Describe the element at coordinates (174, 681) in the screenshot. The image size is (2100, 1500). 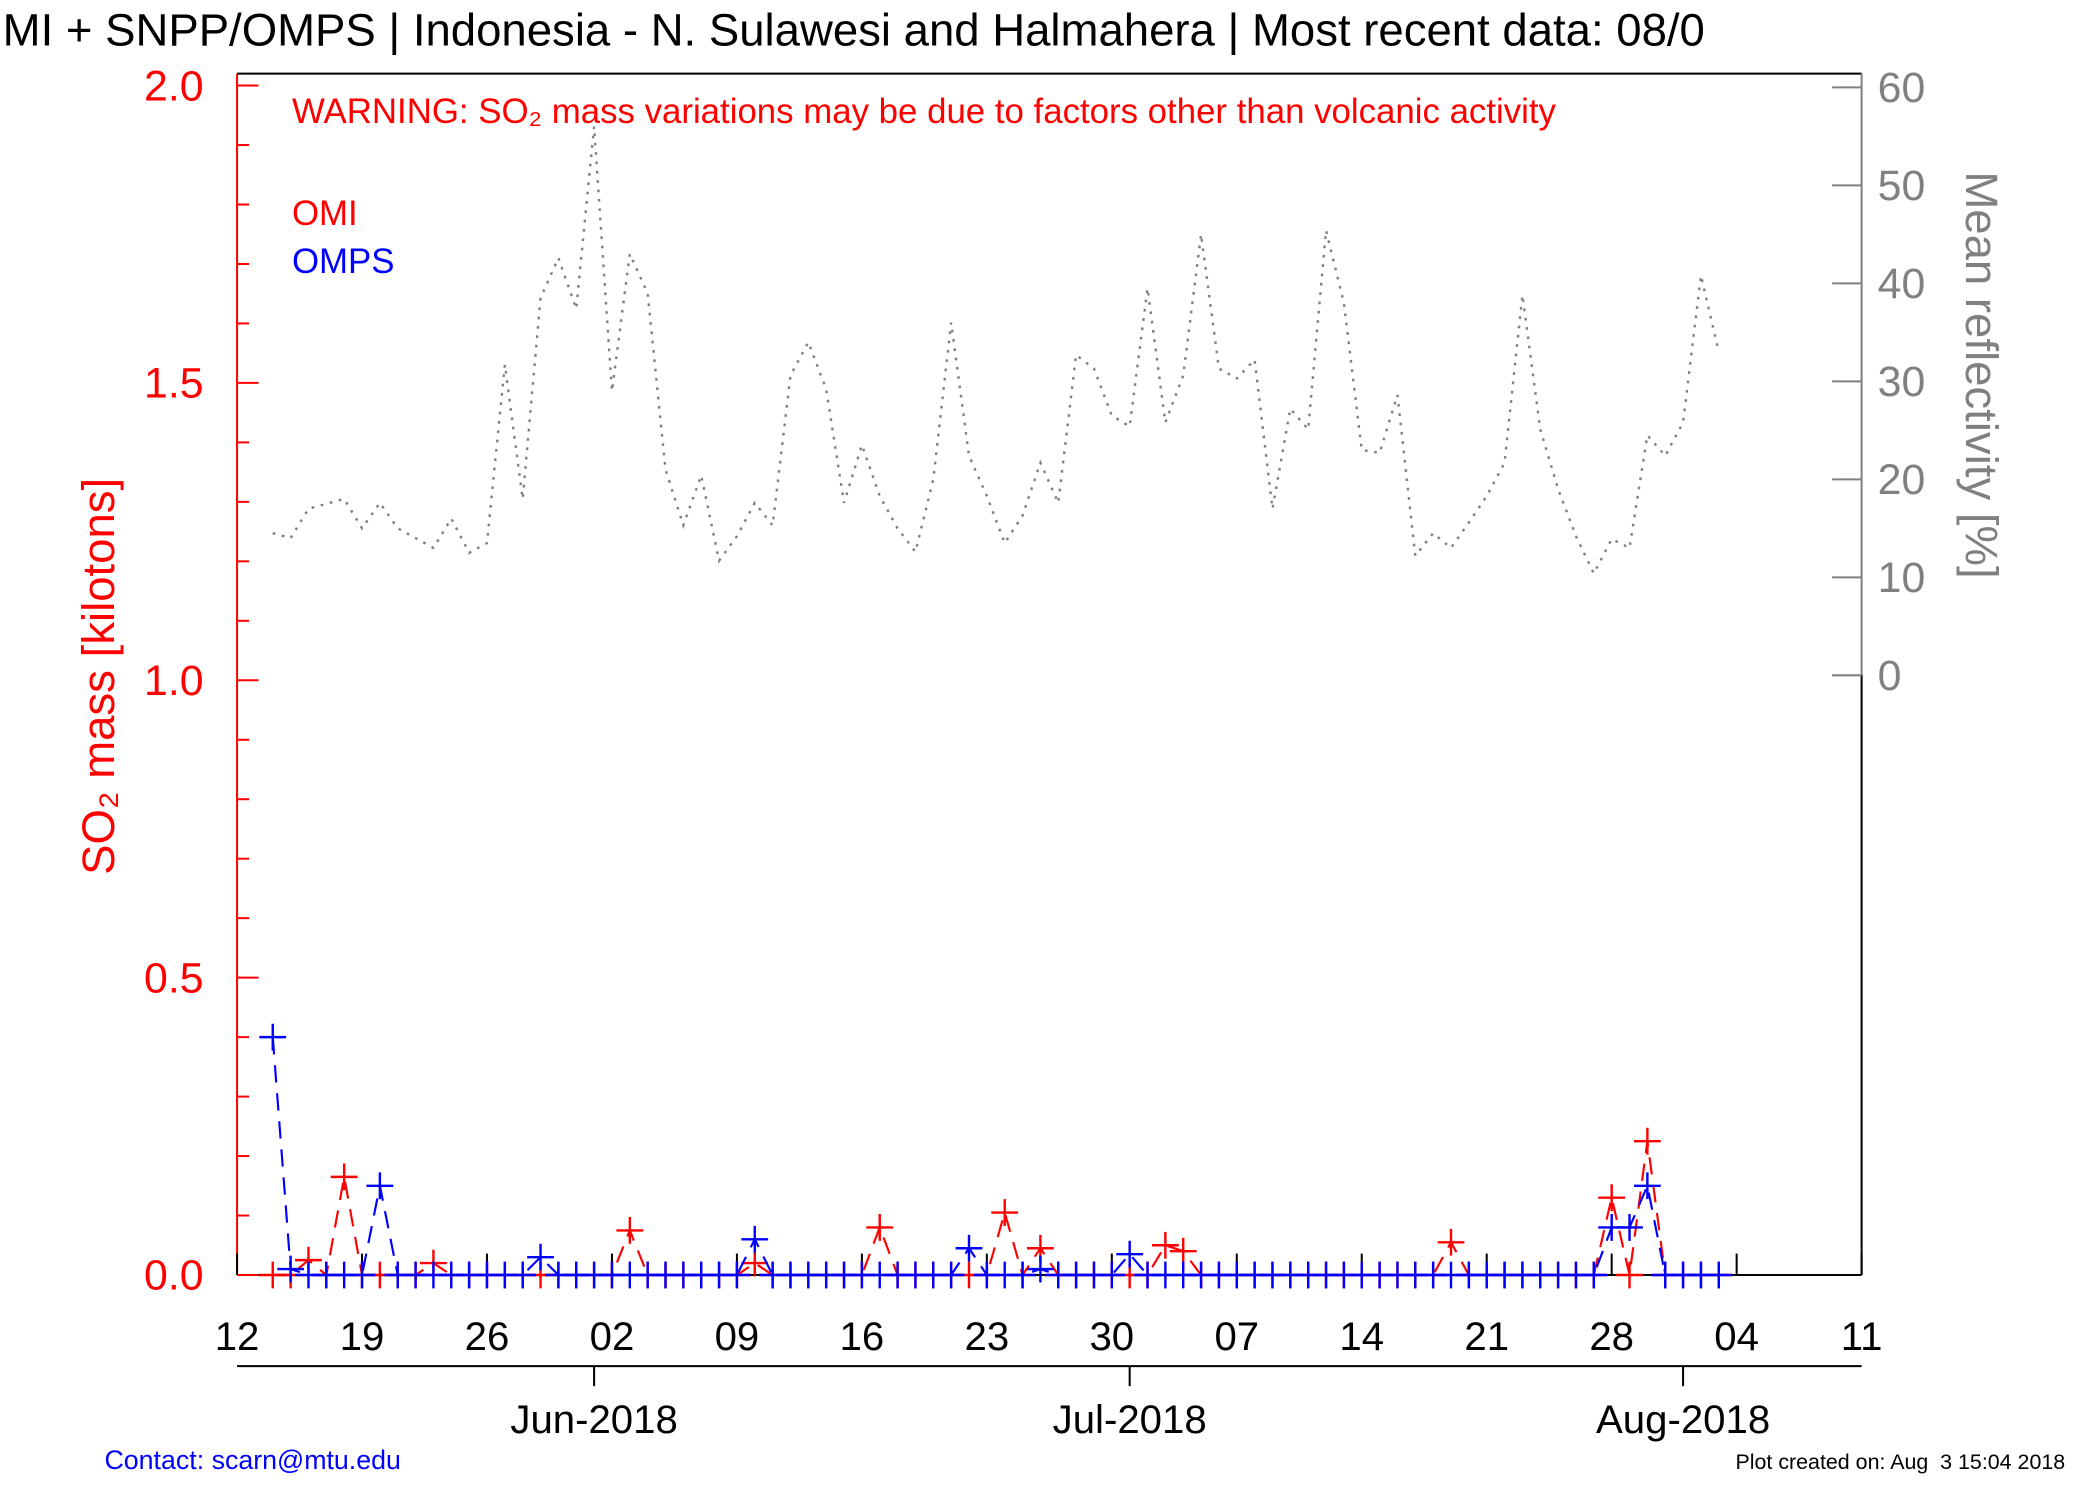
I see `y-tick-label: 1.0` at that location.